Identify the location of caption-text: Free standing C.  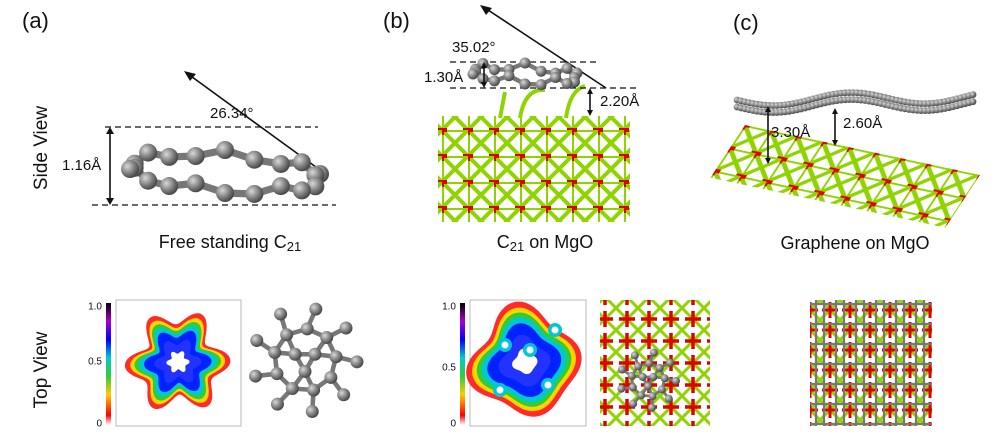
(223, 242).